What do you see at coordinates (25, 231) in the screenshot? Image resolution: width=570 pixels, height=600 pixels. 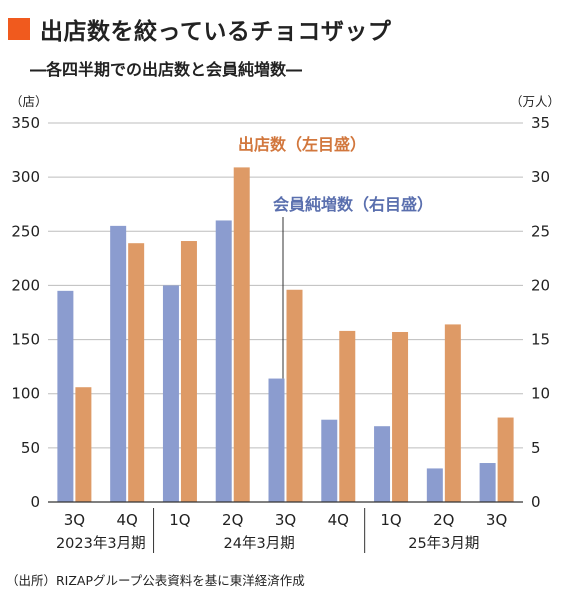 I see `y-left-tick: 250` at bounding box center [25, 231].